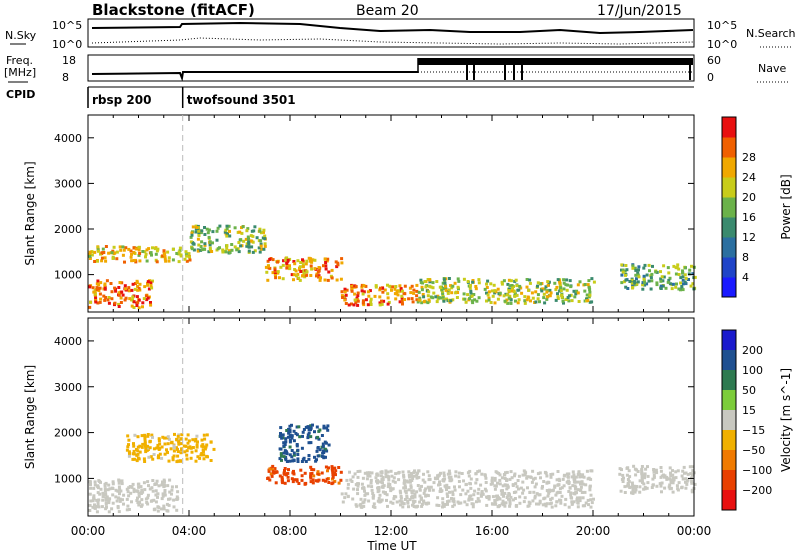 This screenshot has height=554, width=800. Describe the element at coordinates (189, 531) in the screenshot. I see `x-tick-label: 04:00` at that location.